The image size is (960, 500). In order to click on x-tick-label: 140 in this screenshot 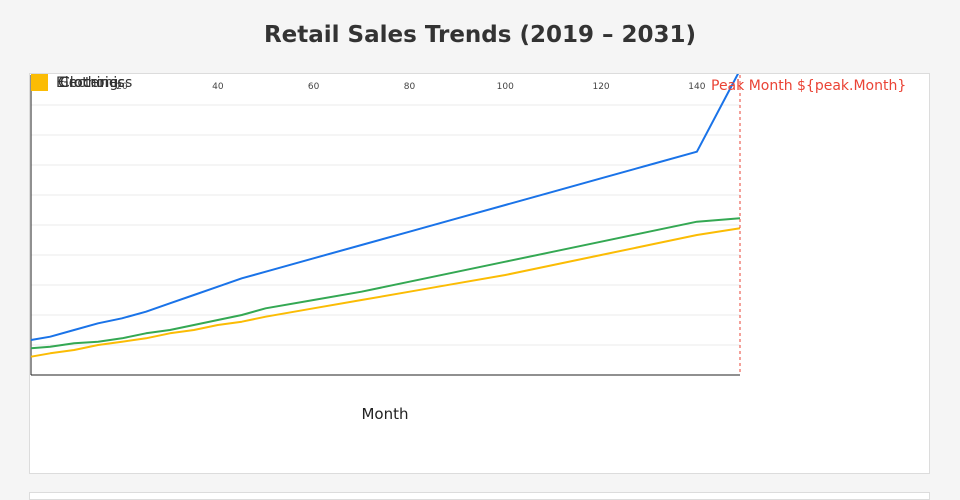, I will do `click(696, 87)`.